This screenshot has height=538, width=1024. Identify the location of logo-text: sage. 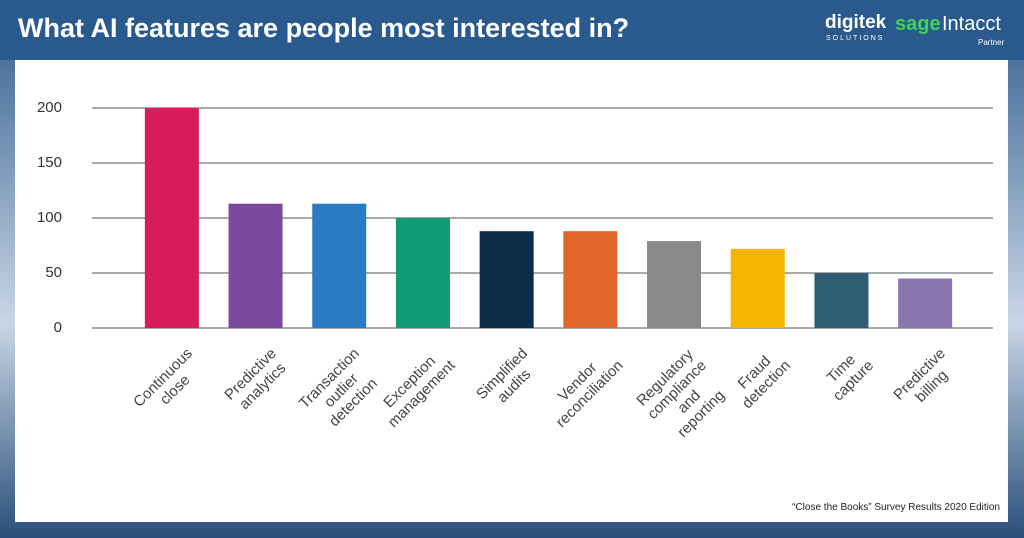
(918, 24).